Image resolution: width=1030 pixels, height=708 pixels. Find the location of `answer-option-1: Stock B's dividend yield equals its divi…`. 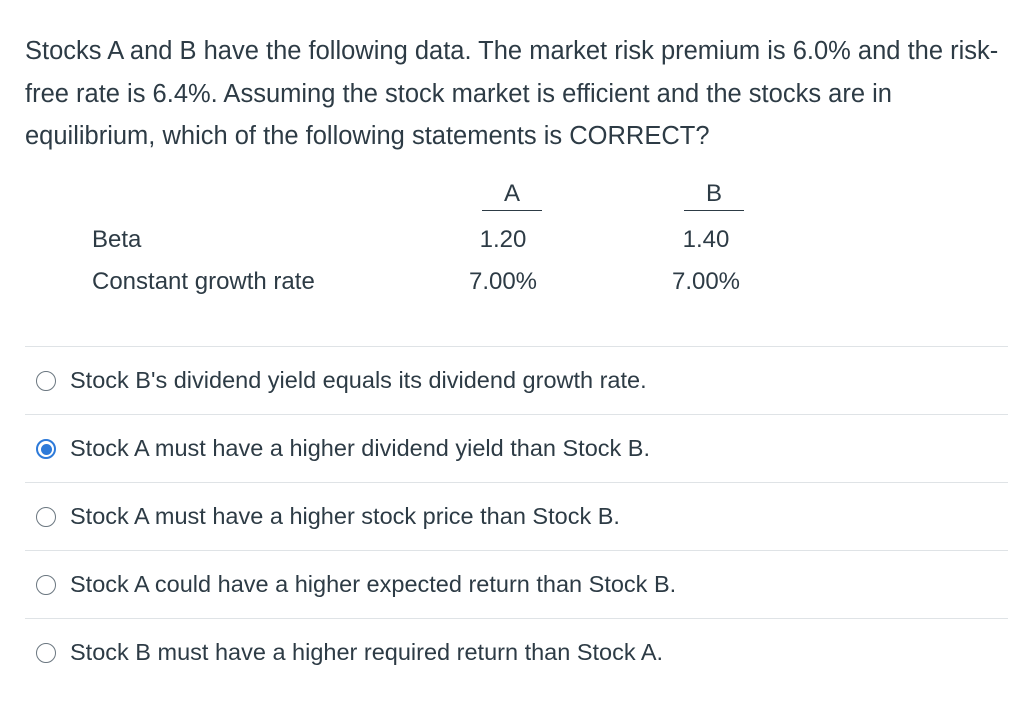

answer-option-1: Stock B's dividend yield equals its divi… is located at coordinates (516, 380).